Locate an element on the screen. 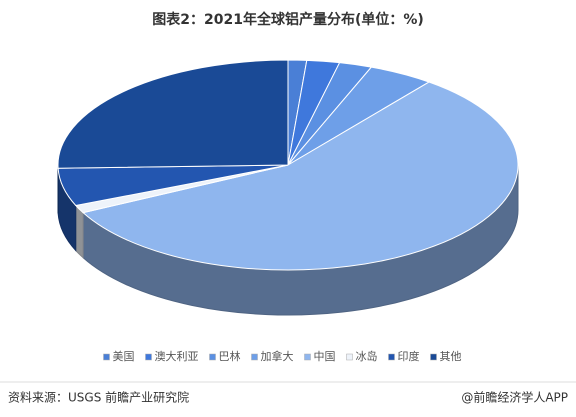  legend-label: 美国 is located at coordinates (124, 356).